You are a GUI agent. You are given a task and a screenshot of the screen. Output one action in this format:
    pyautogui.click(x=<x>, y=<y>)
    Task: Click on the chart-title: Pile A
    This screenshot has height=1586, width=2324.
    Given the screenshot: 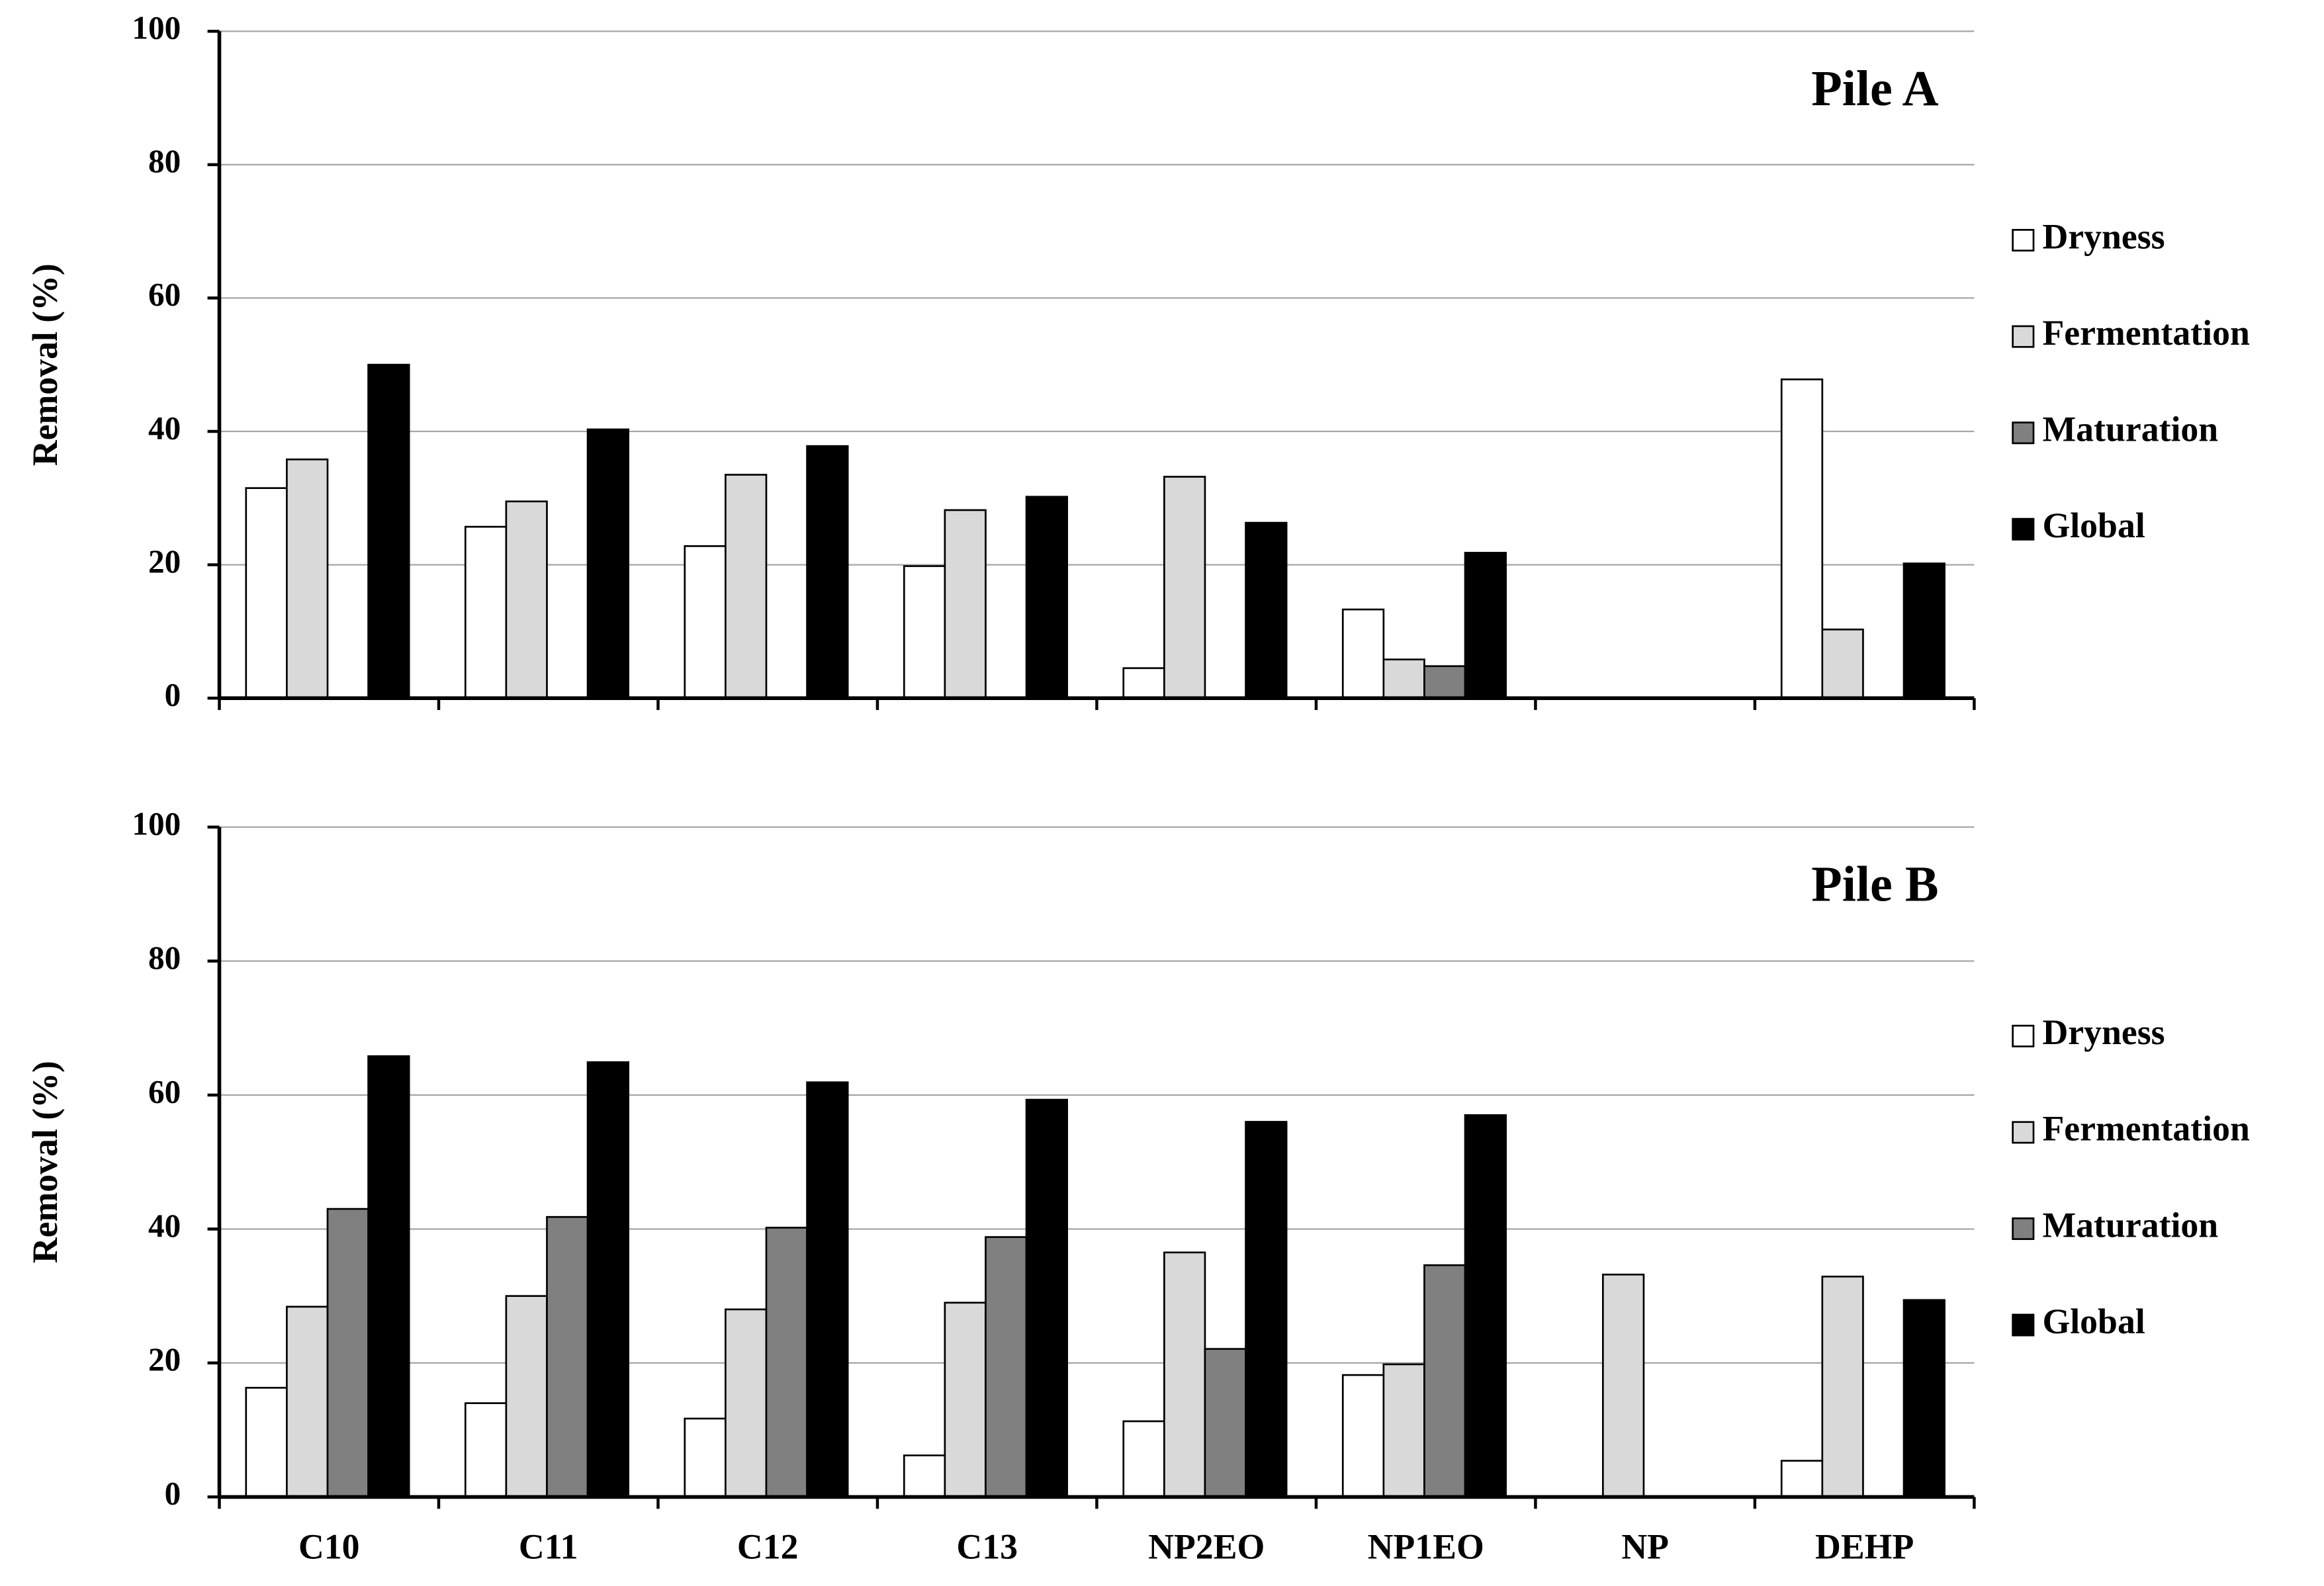 What is the action you would take?
    pyautogui.click(x=1874, y=89)
    